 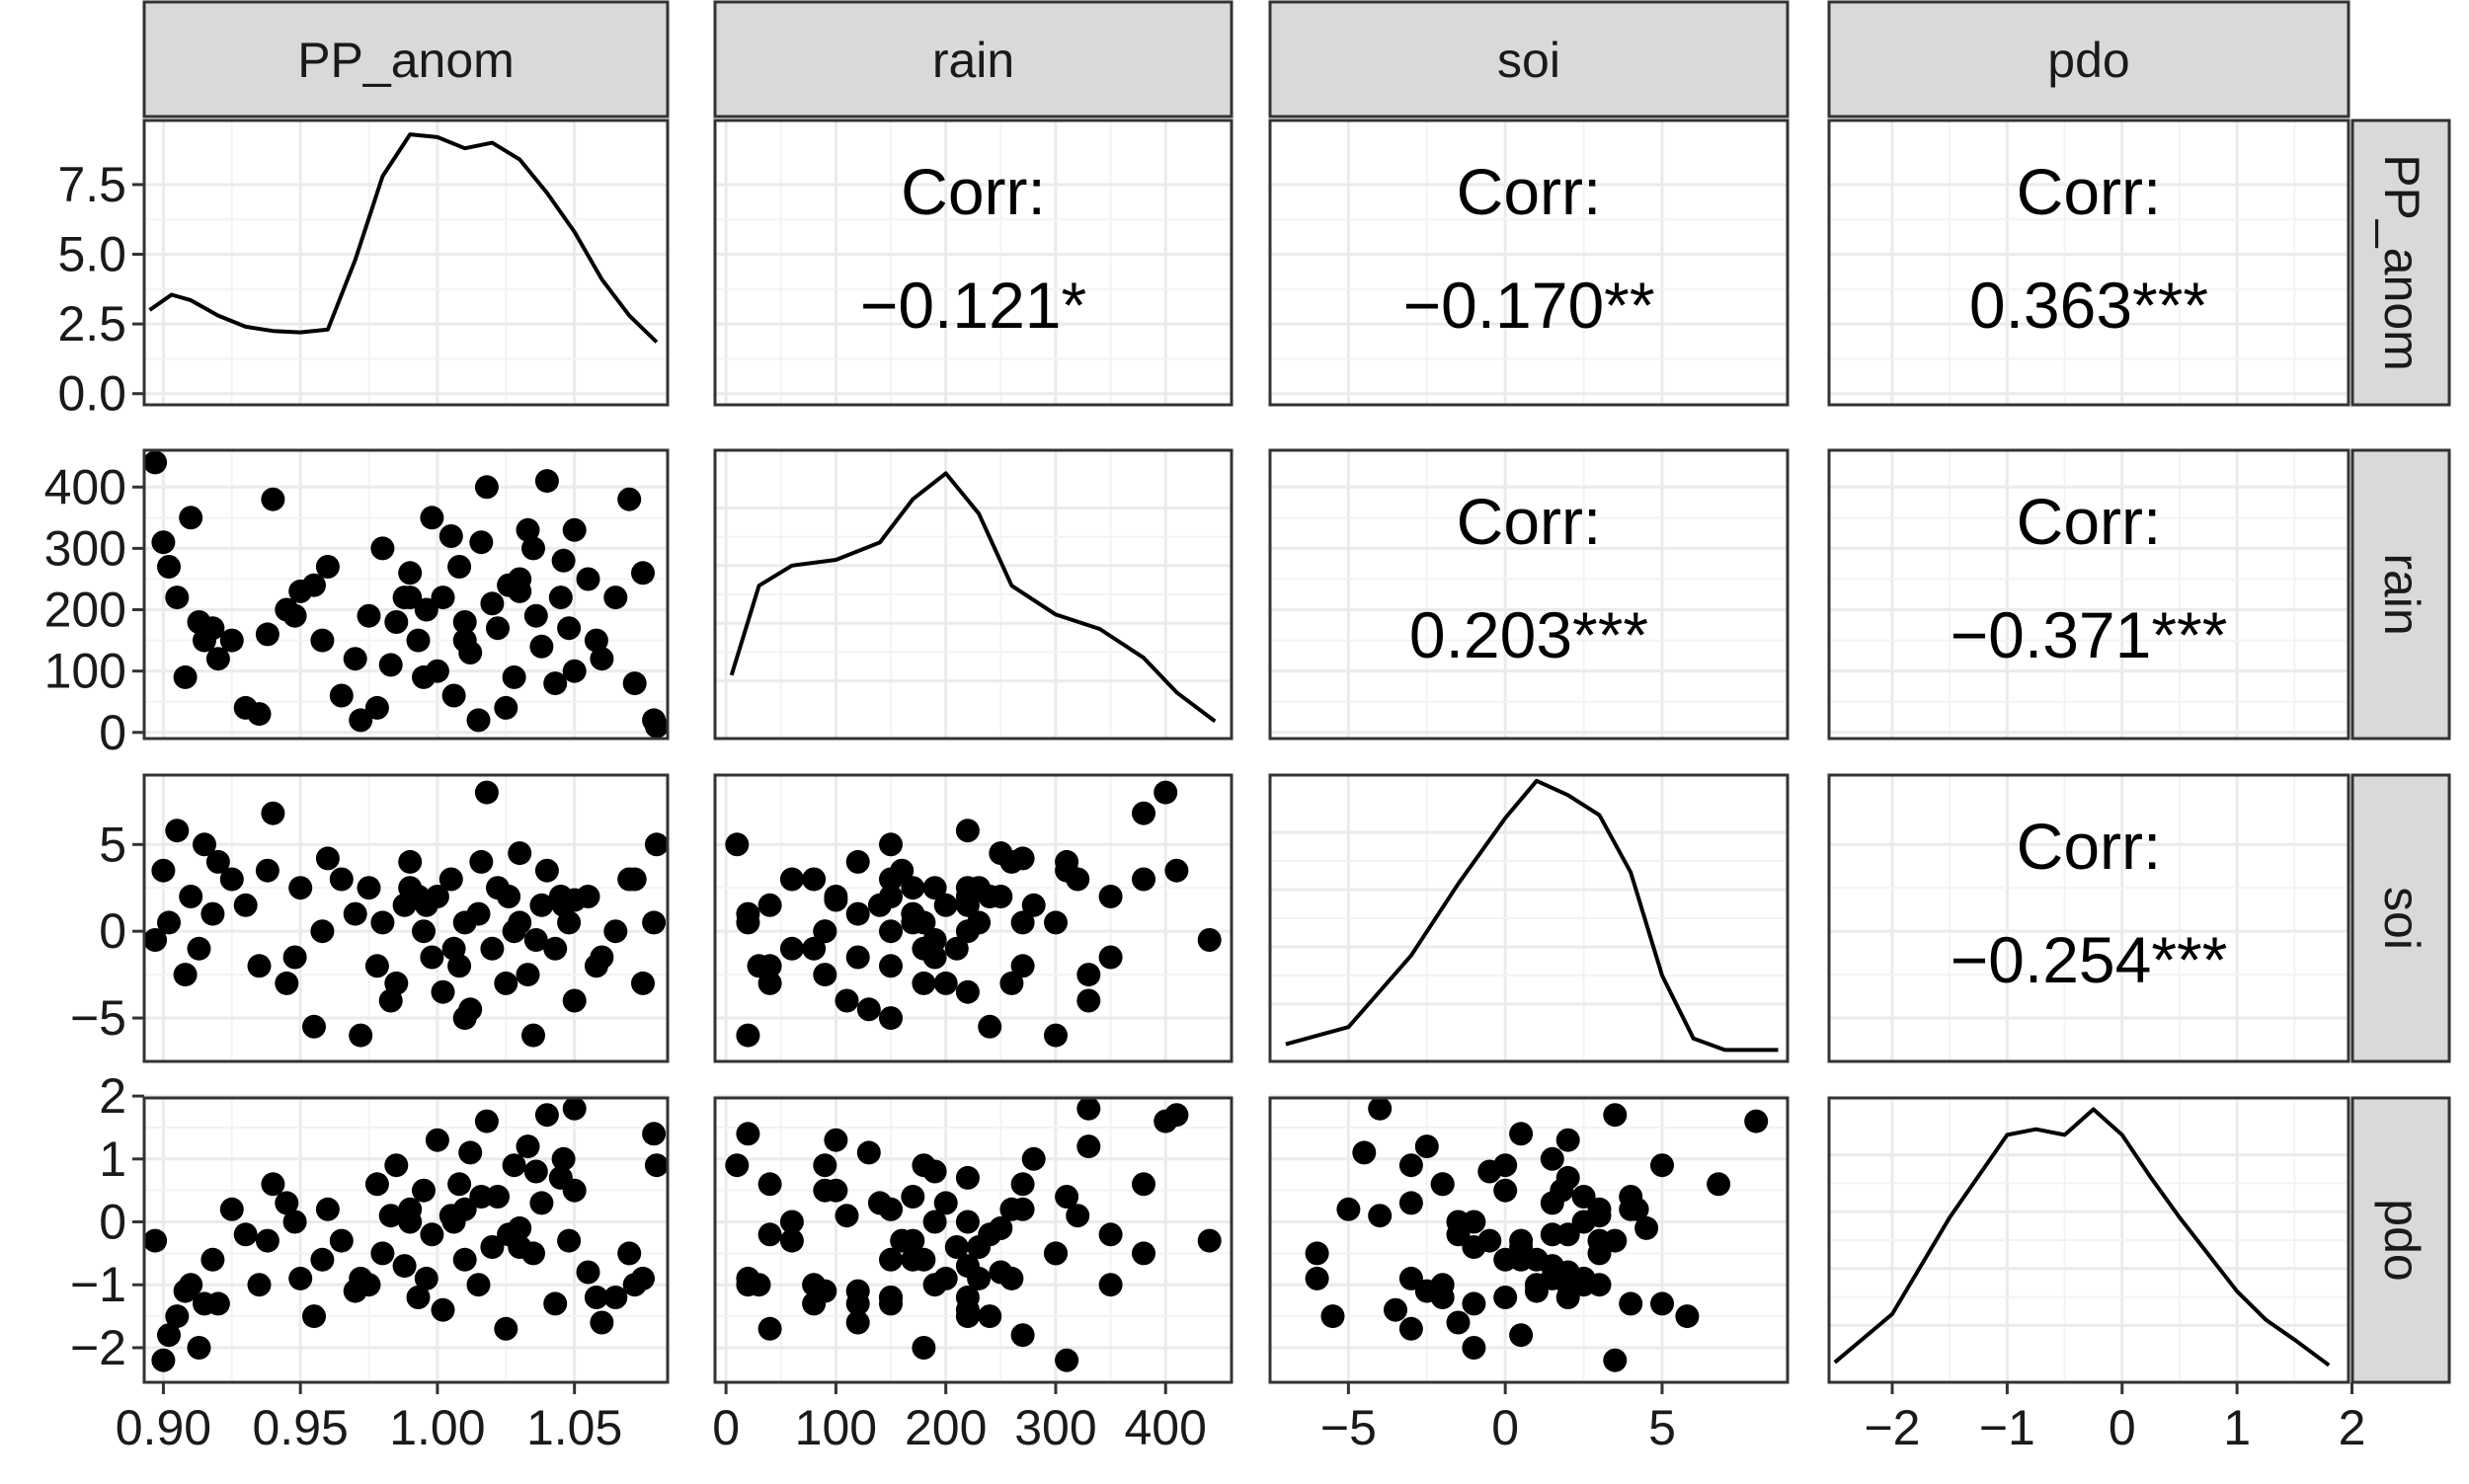 What do you see at coordinates (2089, 960) in the screenshot?
I see `corr-value: −0.254***` at bounding box center [2089, 960].